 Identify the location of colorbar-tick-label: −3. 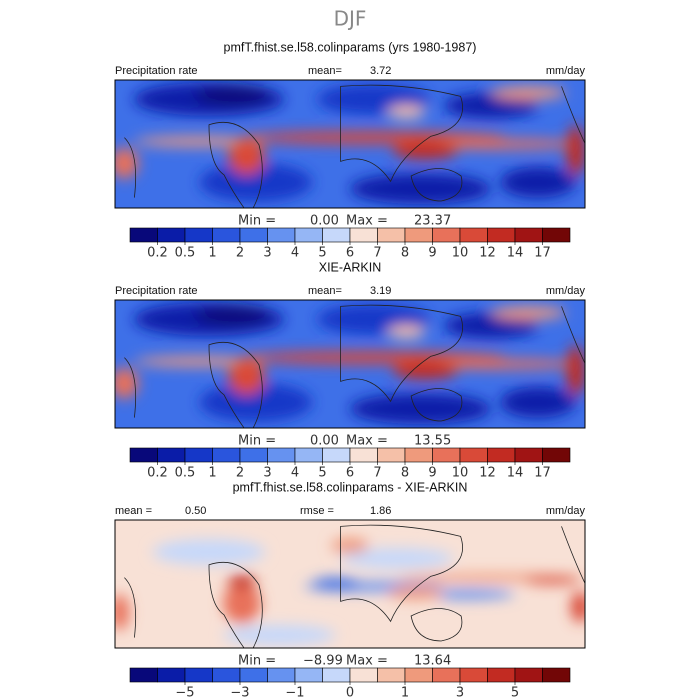
(239, 693).